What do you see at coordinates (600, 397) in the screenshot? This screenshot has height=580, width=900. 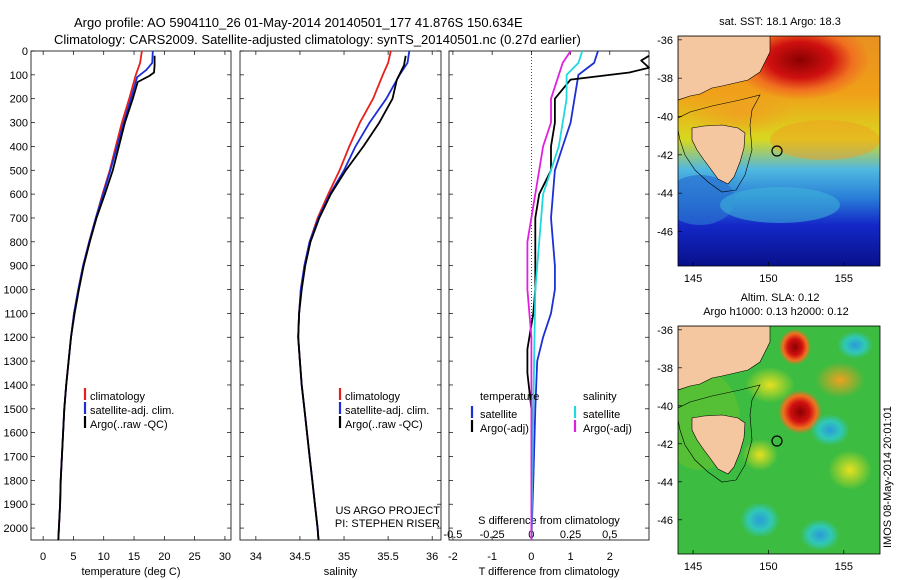 I see `legend-group-title: salinity` at bounding box center [600, 397].